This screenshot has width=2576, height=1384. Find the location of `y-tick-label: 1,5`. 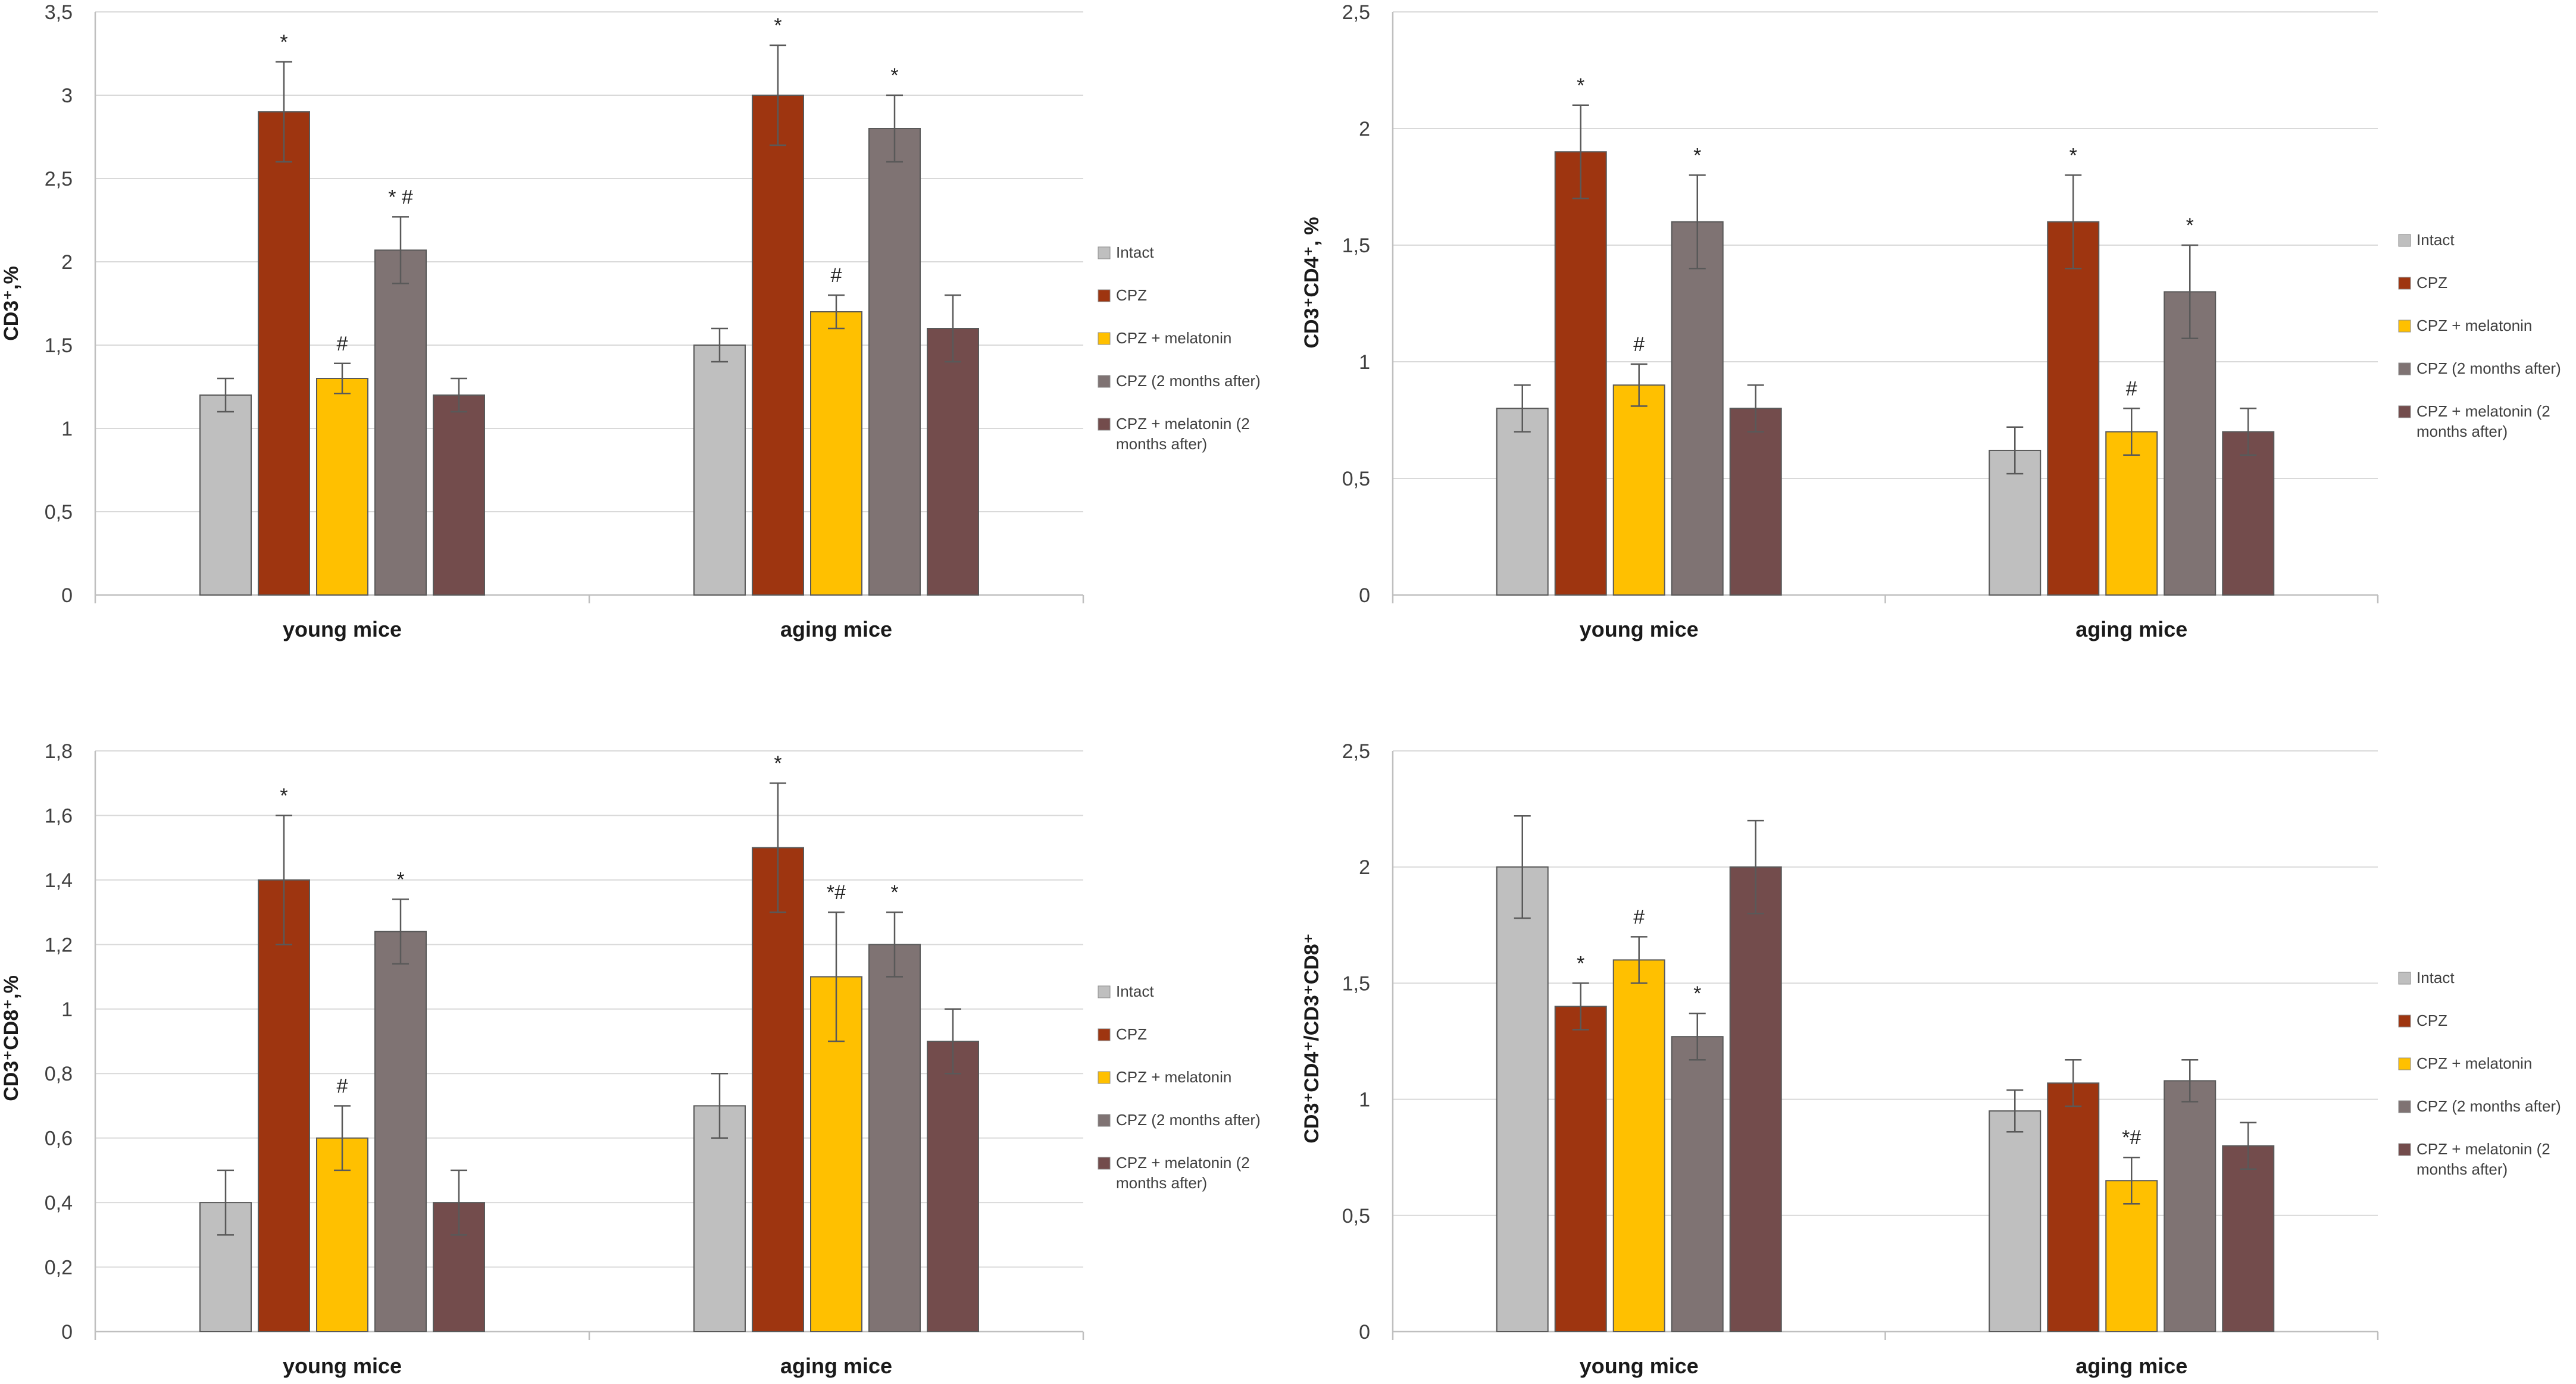

y-tick-label: 1,5 is located at coordinates (1356, 246).